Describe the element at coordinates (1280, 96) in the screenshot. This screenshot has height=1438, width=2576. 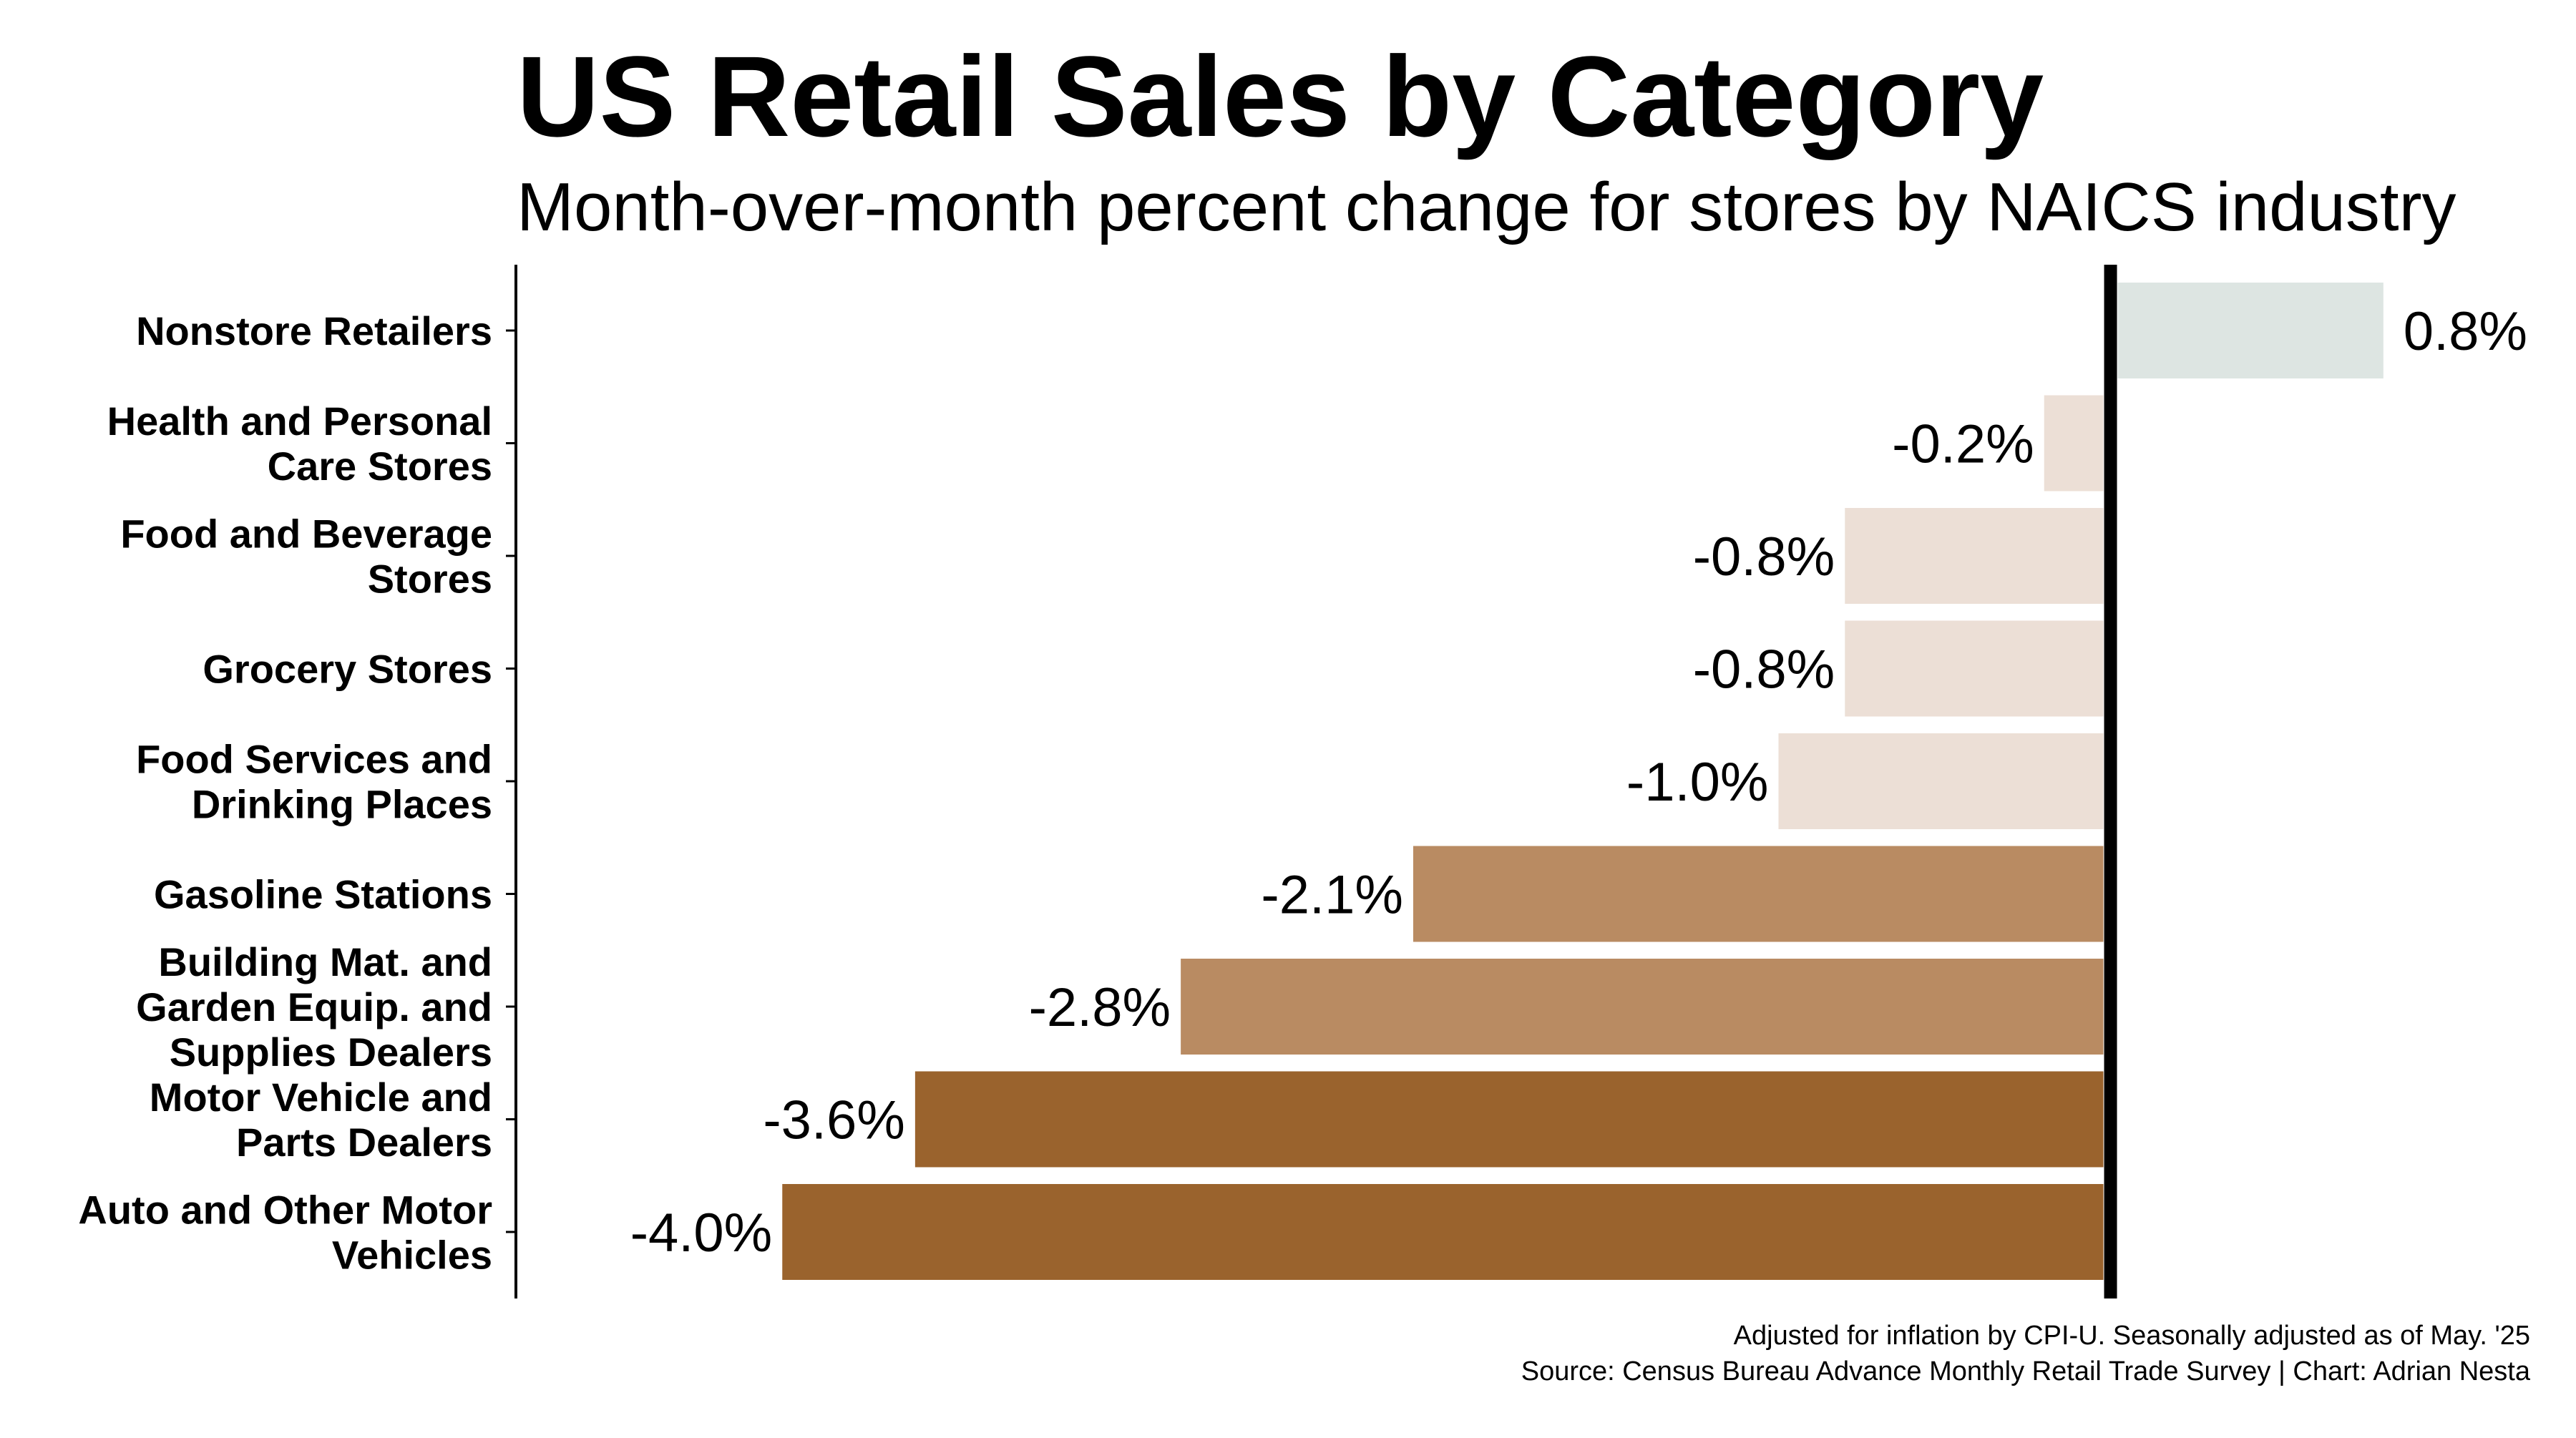
I see `chart-title: US Retail Sales by Category` at that location.